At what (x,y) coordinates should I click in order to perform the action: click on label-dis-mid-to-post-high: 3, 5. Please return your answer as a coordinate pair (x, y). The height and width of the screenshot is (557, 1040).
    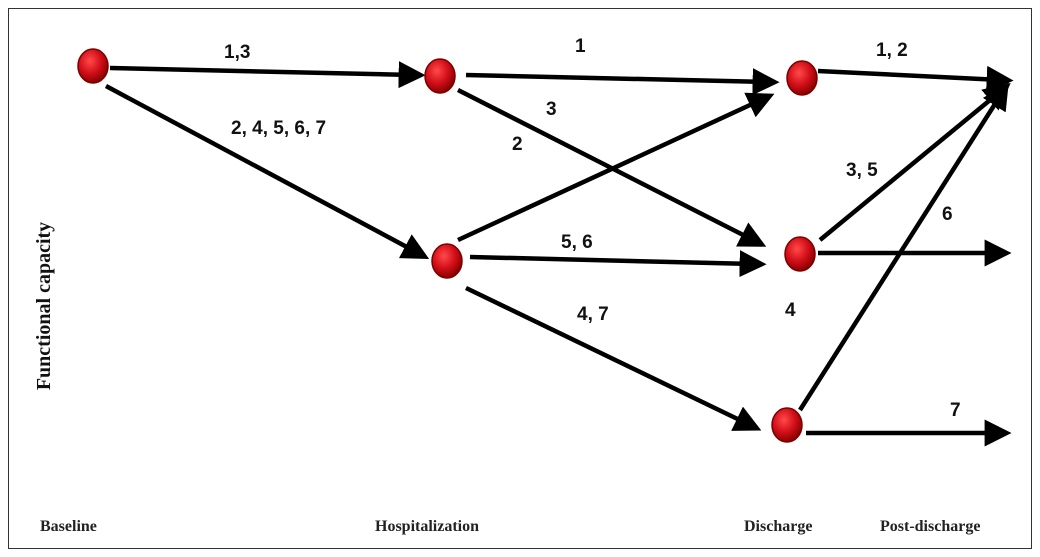
    Looking at the image, I should click on (862, 170).